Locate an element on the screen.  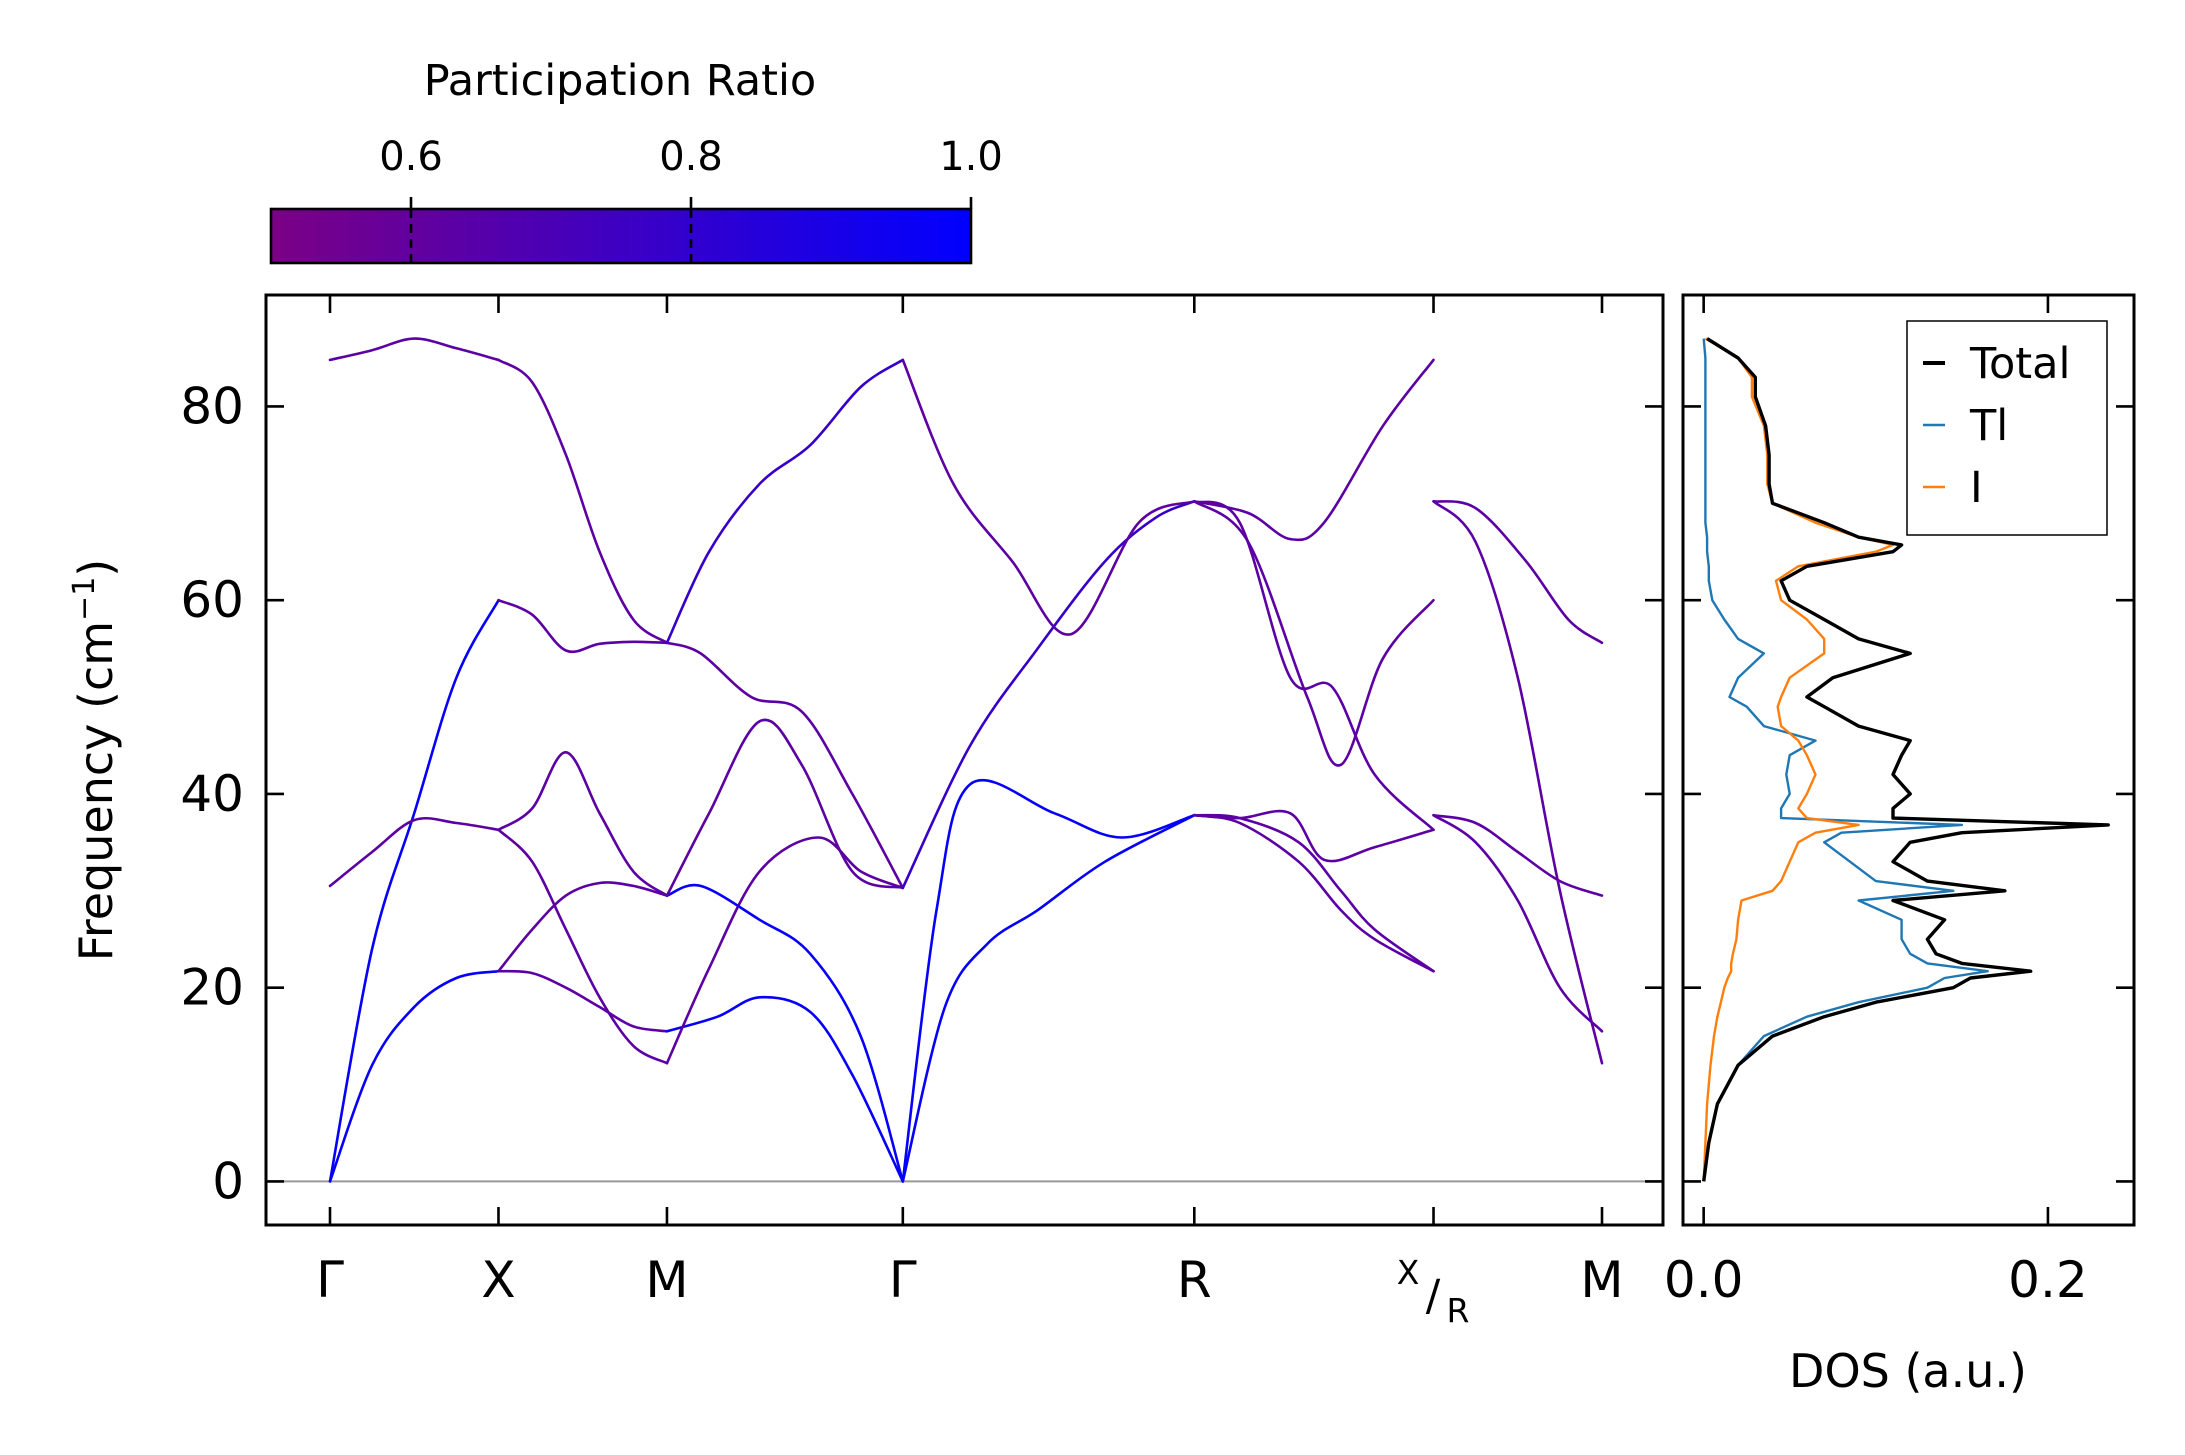
y-tick-label: 0 is located at coordinates (228, 1181).